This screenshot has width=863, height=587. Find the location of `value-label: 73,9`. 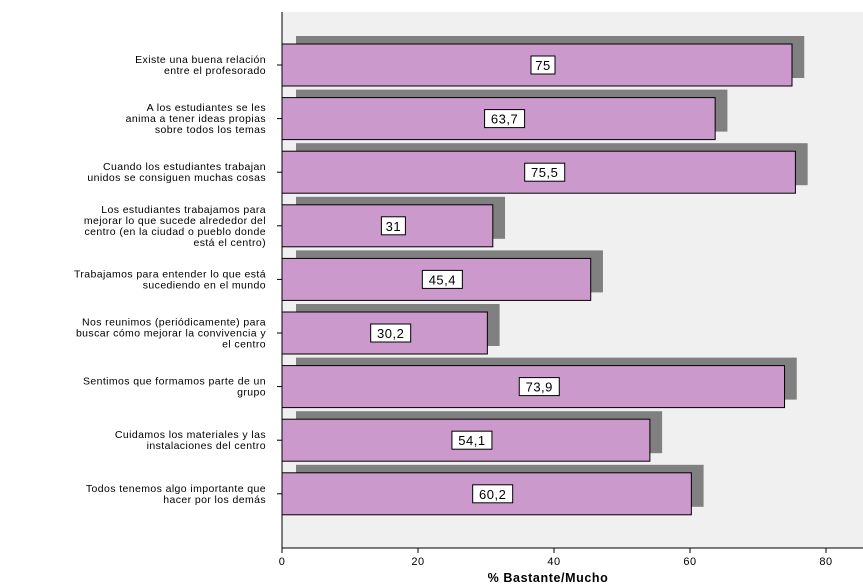

value-label: 73,9 is located at coordinates (539, 387).